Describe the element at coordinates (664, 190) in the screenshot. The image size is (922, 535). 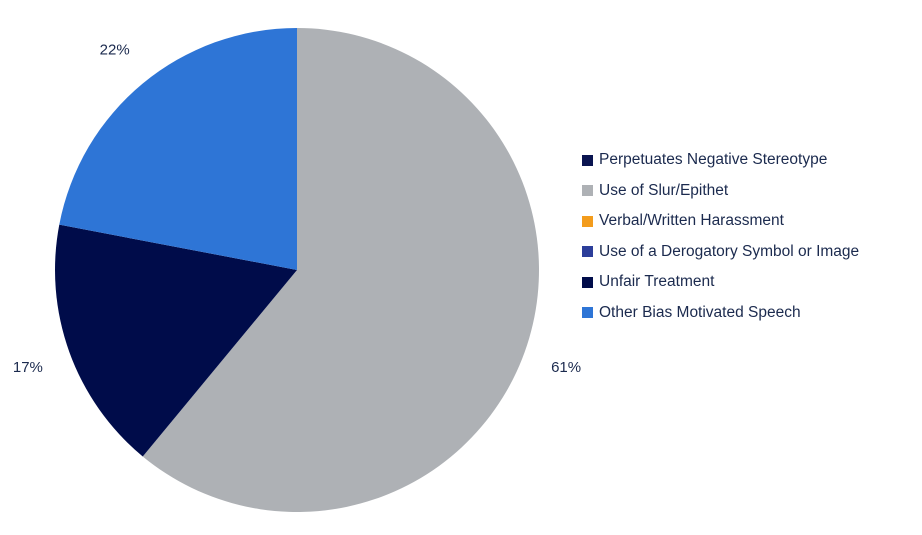
I see `legend-label: Use of Slur/Epithet` at that location.